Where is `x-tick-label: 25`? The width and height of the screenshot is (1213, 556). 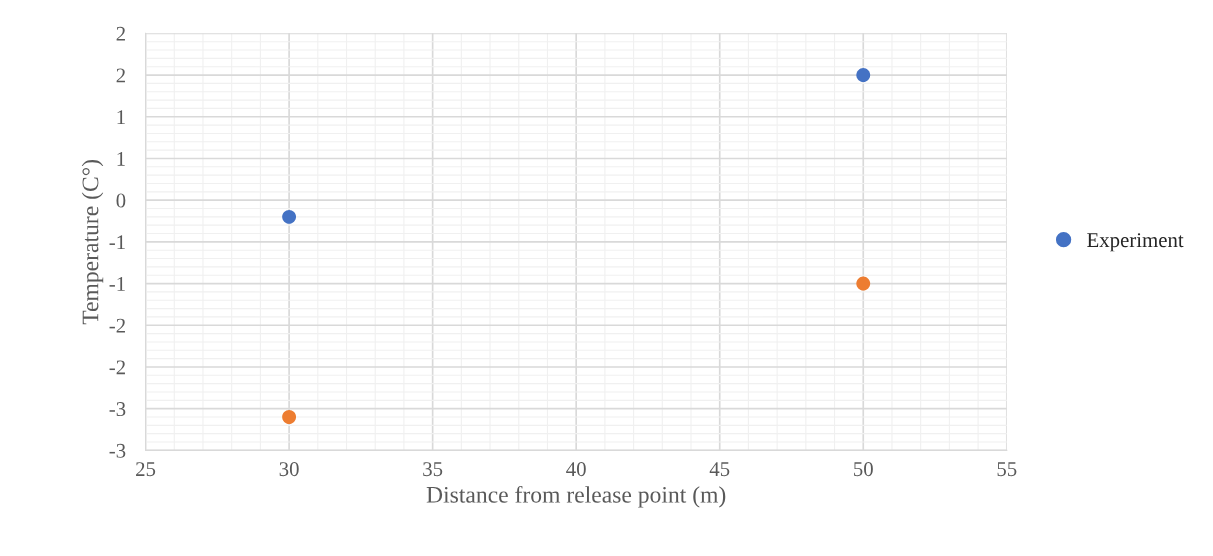 x-tick-label: 25 is located at coordinates (146, 469).